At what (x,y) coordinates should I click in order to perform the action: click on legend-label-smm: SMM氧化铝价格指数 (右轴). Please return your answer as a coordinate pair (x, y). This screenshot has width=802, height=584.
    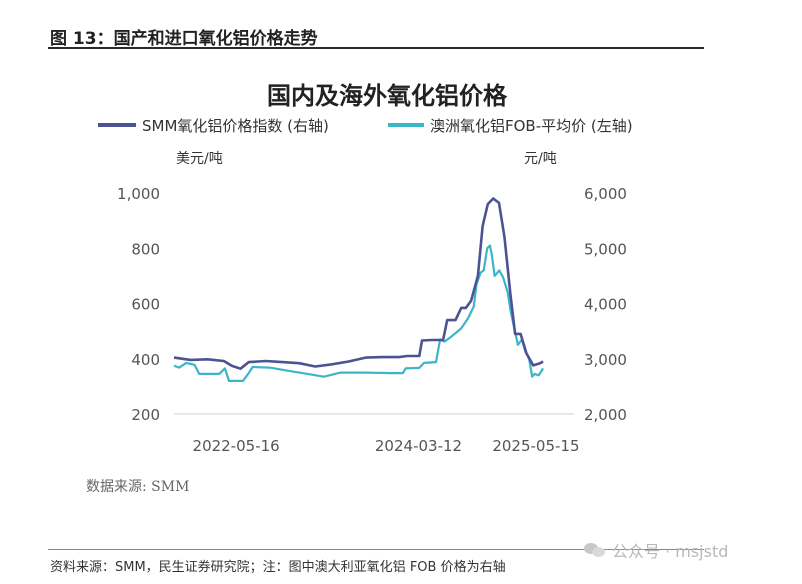
    Looking at the image, I should click on (235, 126).